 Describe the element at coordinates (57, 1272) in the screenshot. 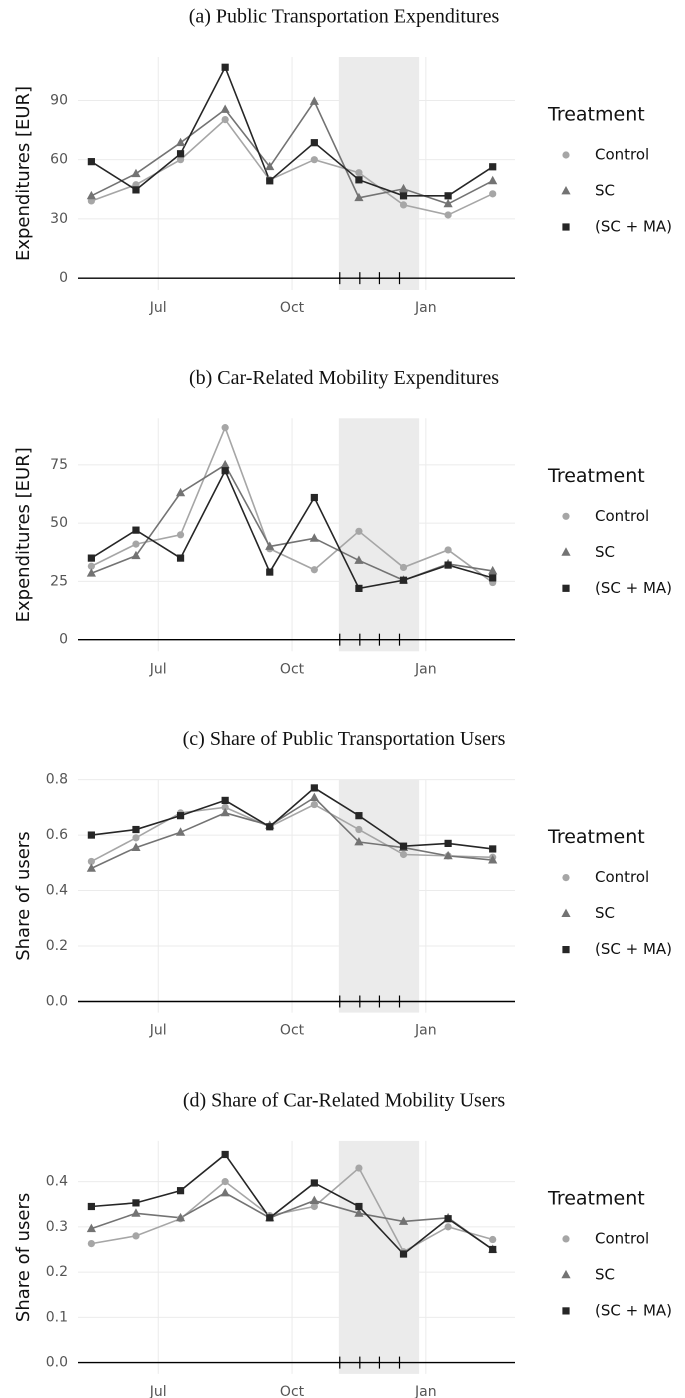

I see `y-tick-label: 0.2` at that location.